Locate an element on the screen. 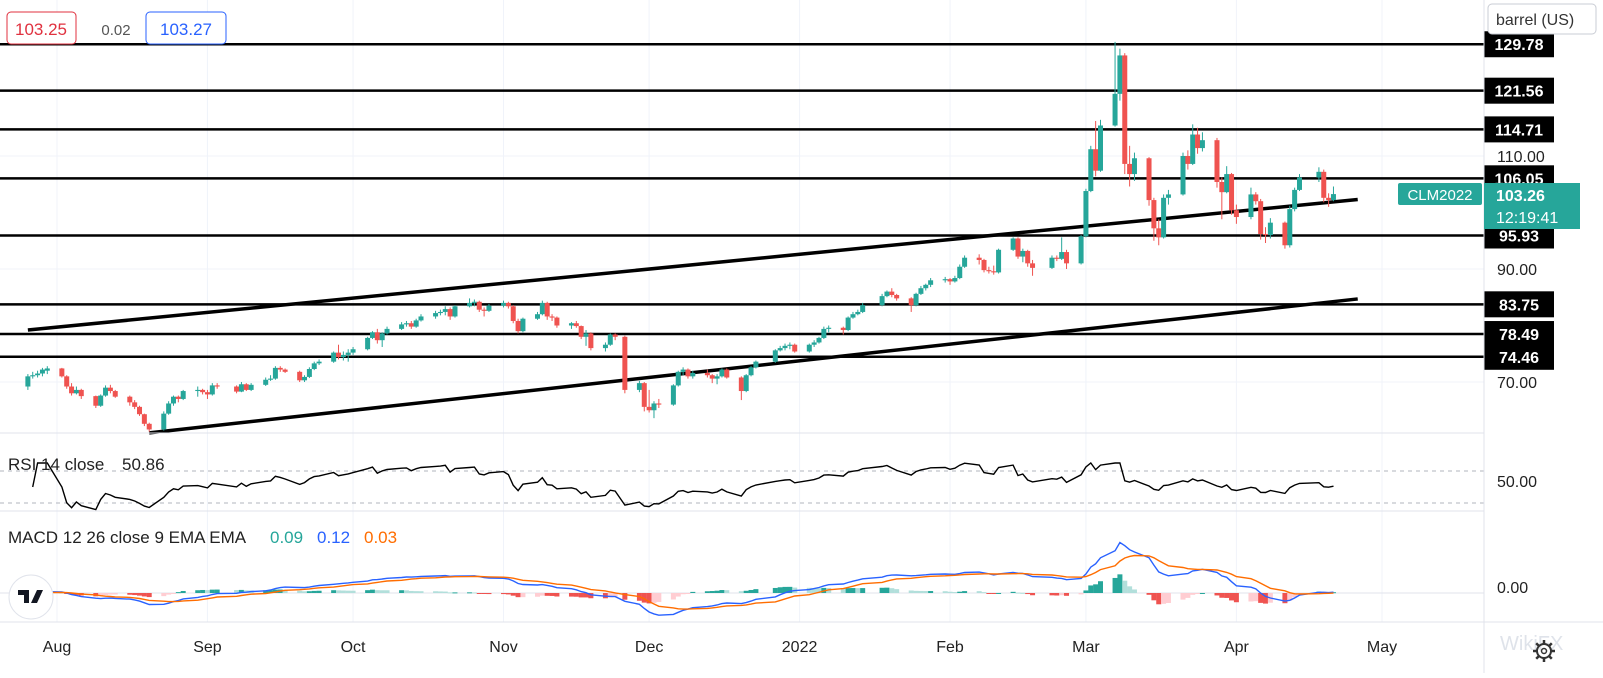  bid-box is located at coordinates (41, 28).